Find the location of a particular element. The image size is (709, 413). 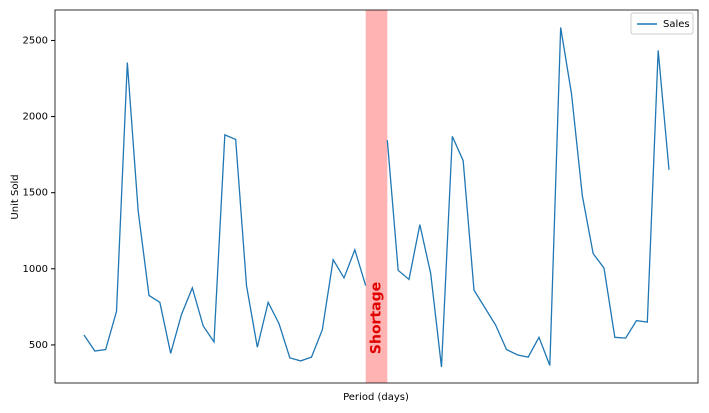

y-tick-label: 1500 is located at coordinates (35, 193).